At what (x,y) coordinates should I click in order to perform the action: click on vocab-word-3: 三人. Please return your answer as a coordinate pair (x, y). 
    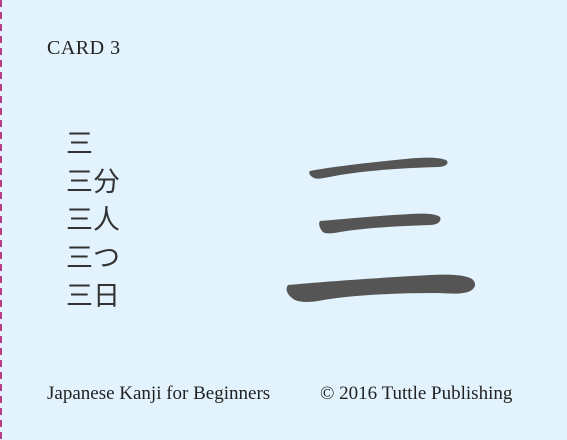
    Looking at the image, I should click on (93, 220).